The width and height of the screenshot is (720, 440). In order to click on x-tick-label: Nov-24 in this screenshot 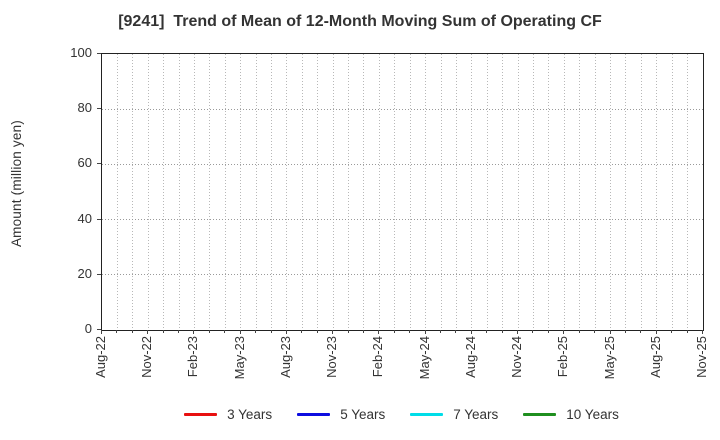, I will do `click(517, 357)`.